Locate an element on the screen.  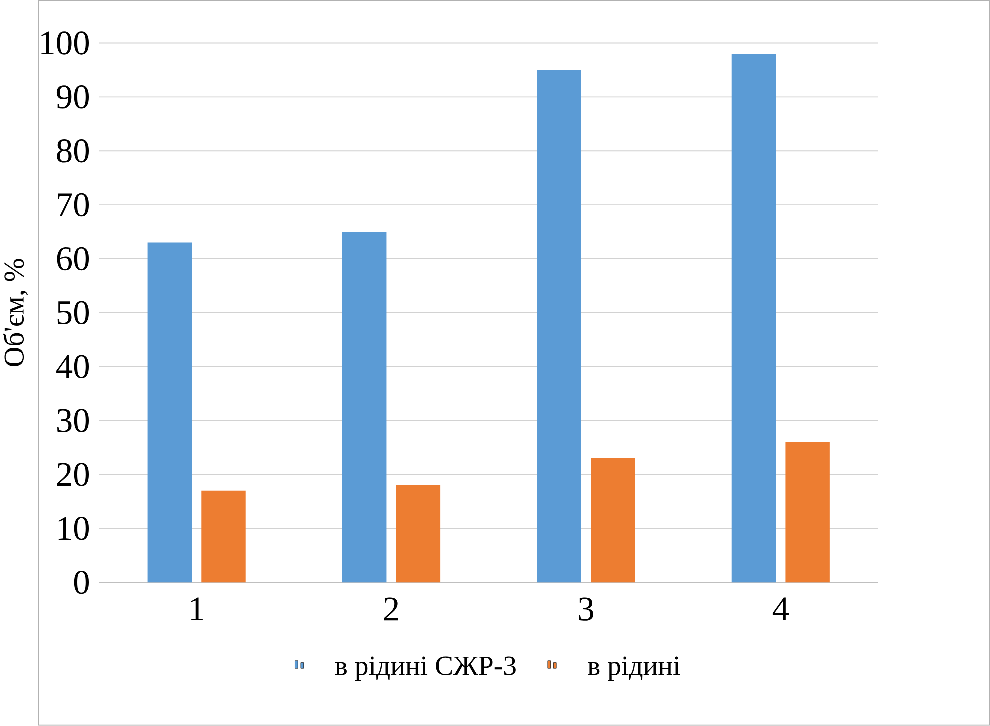
y-tick-label: 20 is located at coordinates (73, 474).